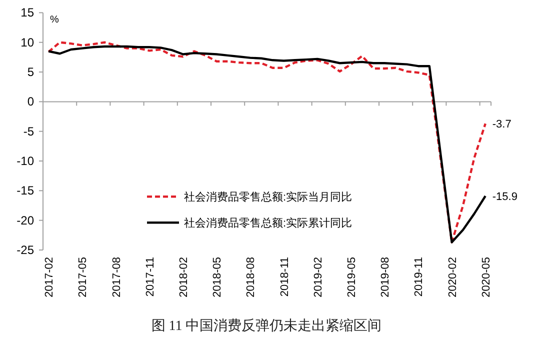  What do you see at coordinates (218, 277) in the screenshot?
I see `x-tick-label: 2018-05` at bounding box center [218, 277].